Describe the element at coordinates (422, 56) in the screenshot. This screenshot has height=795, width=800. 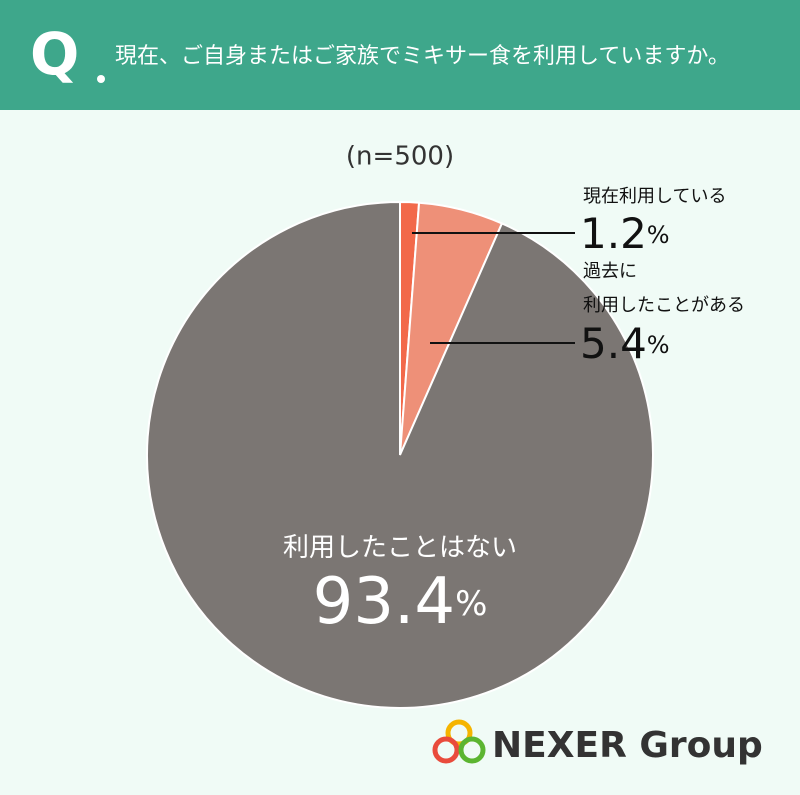
I see `question: 現在、ご自身またはご家族でミキサー食を利用していますか。` at that location.